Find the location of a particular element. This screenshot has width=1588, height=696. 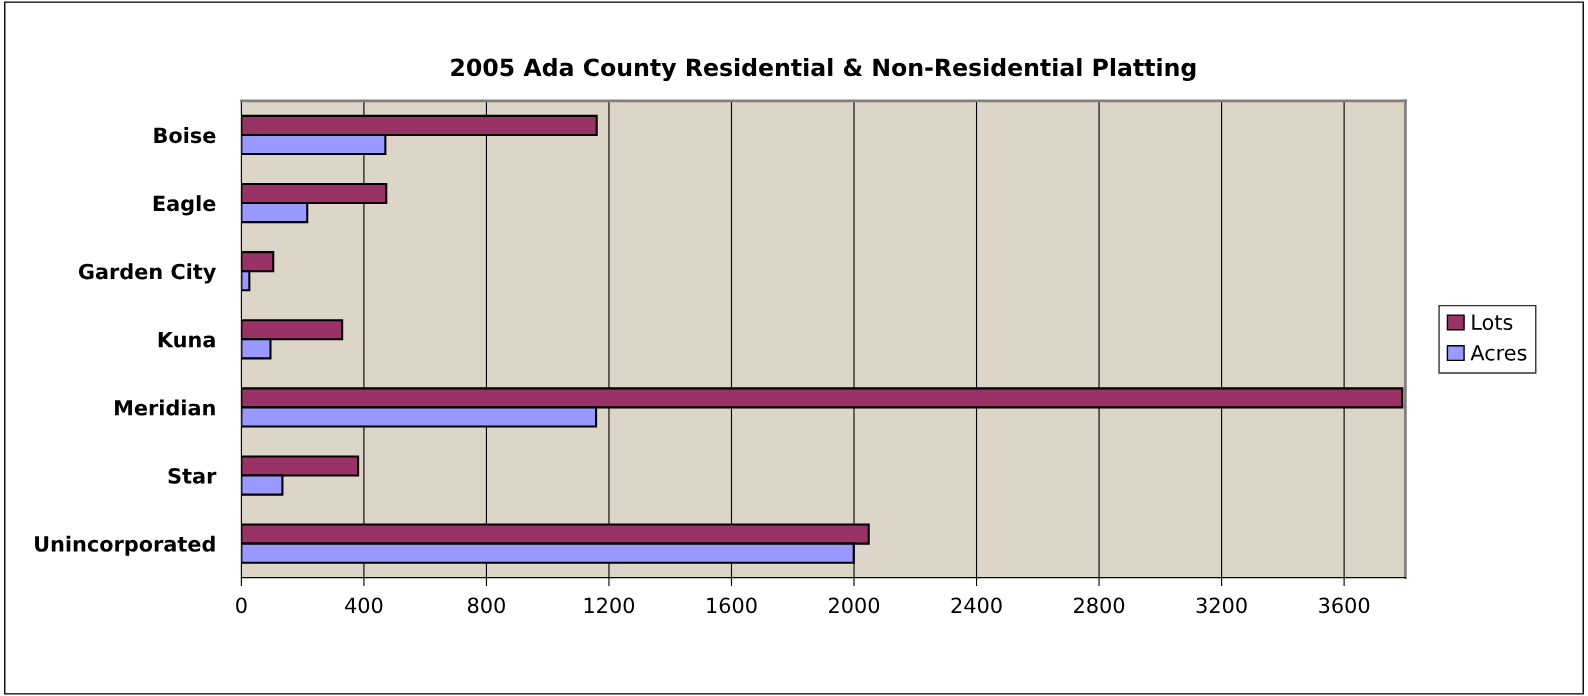

x-tick-label: 1200 is located at coordinates (609, 605).